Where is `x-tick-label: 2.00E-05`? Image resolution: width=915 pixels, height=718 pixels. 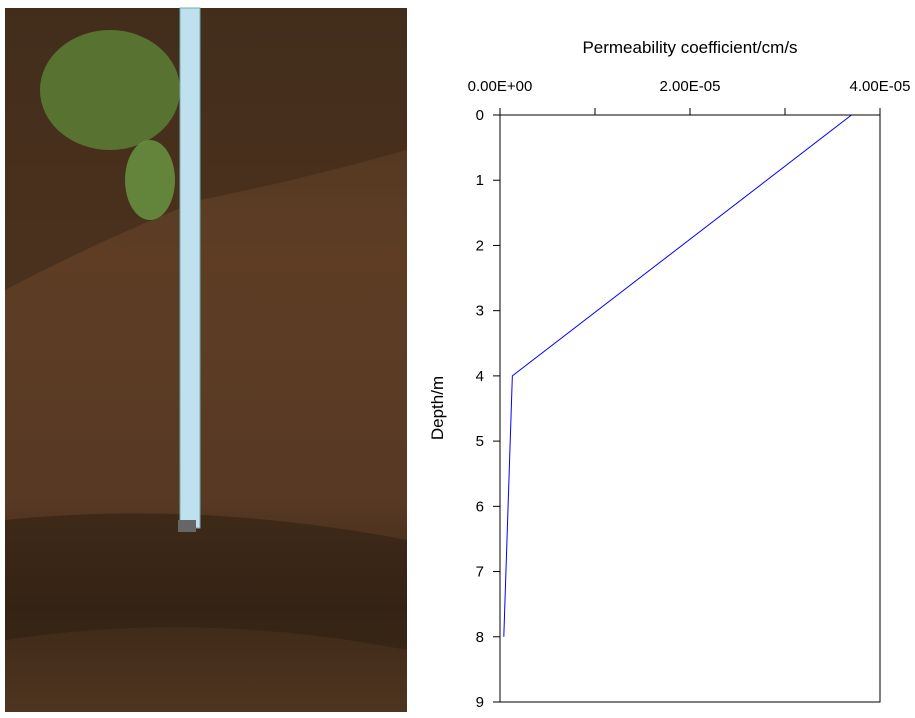
x-tick-label: 2.00E-05 is located at coordinates (690, 86).